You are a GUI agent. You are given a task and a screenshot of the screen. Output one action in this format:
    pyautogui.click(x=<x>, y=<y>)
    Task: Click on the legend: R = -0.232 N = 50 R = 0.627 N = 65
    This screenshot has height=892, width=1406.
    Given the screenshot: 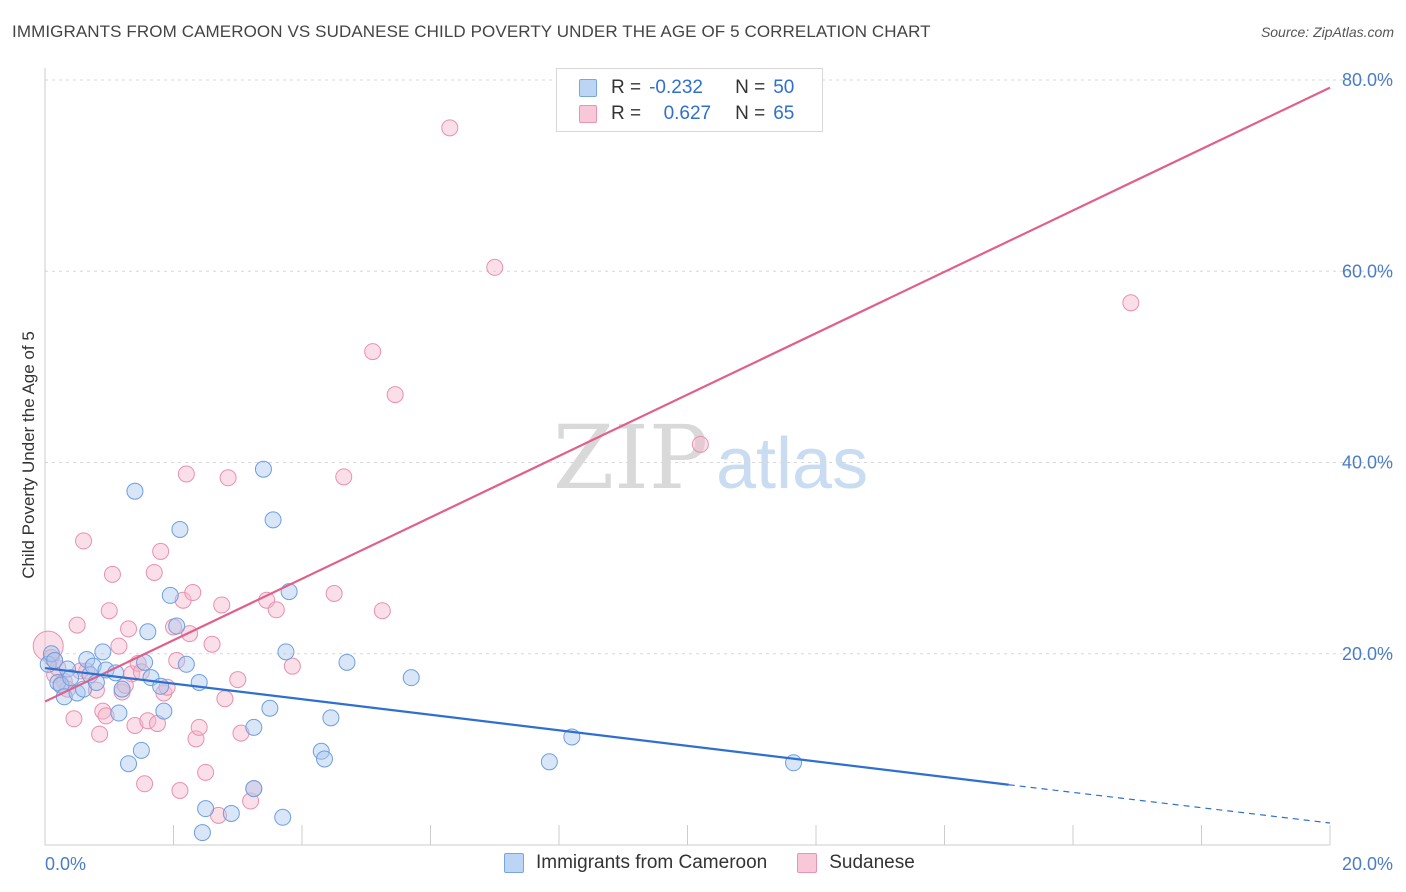 What is the action you would take?
    pyautogui.click(x=689, y=100)
    